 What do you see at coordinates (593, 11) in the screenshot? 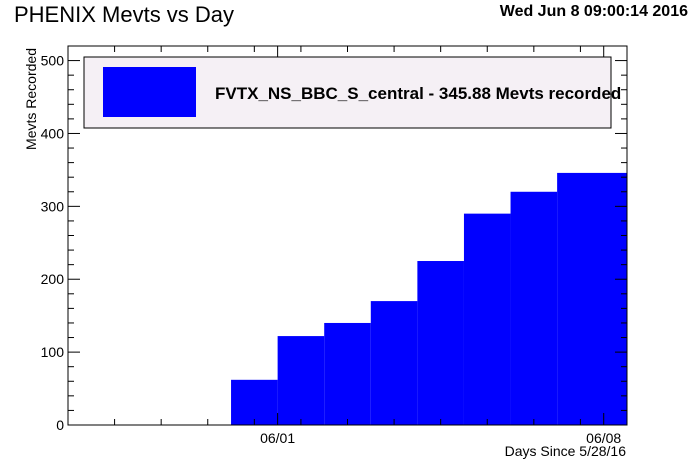
I see `timestamp: Wed Jun 8 09:00:14 2016` at bounding box center [593, 11].